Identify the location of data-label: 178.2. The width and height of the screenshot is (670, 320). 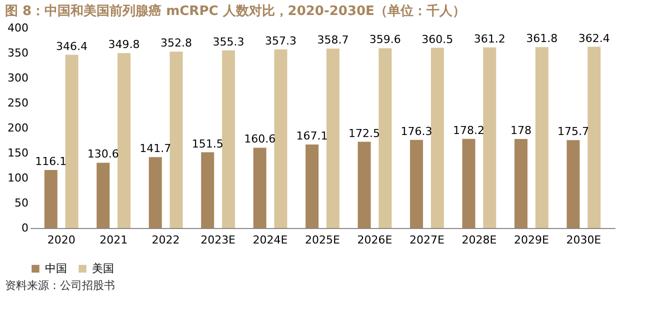
(468, 130).